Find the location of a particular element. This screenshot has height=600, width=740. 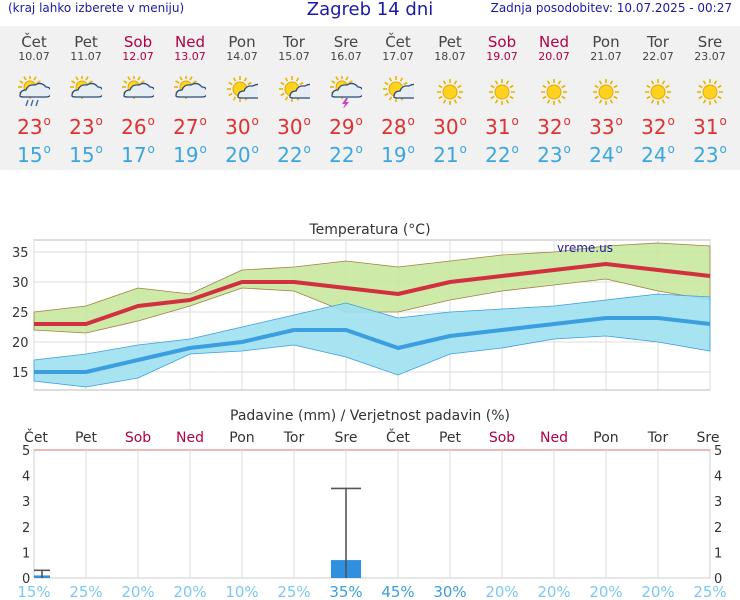

forecast-day: Ned 20.07 32o 23o is located at coordinates (554, 97).